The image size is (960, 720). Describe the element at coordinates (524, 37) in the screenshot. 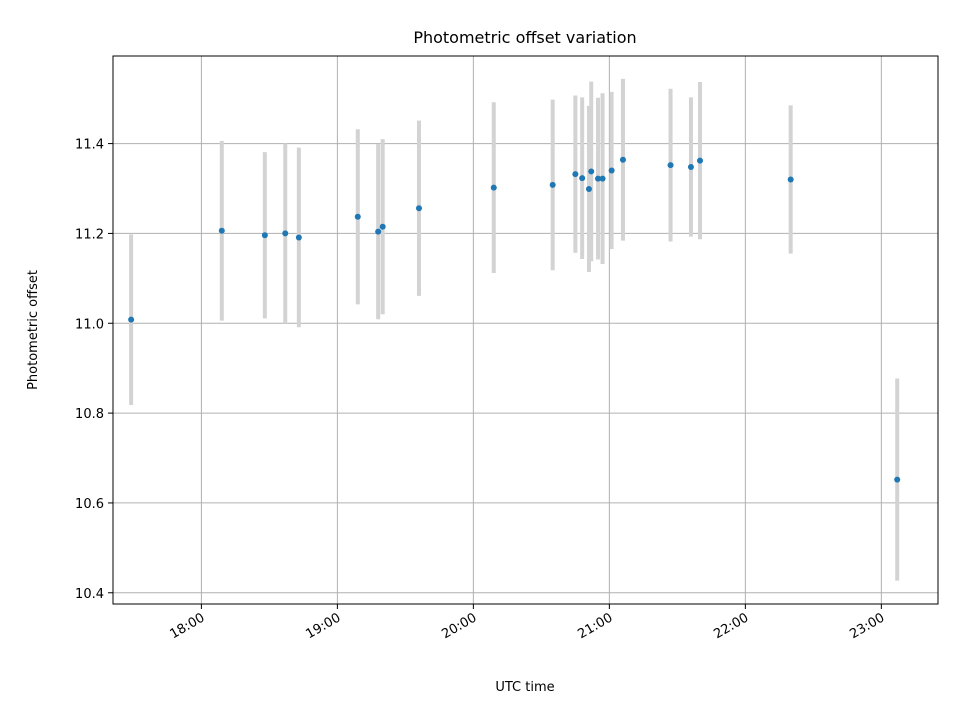

I see `chart-title: Photometric offset variation` at that location.